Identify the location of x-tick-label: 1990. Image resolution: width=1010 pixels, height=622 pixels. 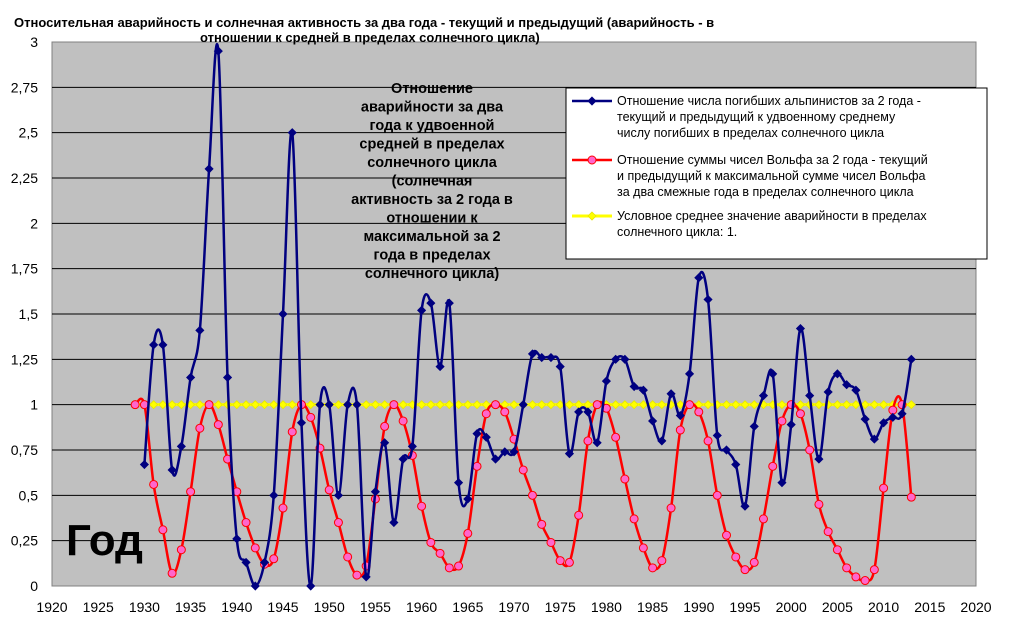
(698, 607).